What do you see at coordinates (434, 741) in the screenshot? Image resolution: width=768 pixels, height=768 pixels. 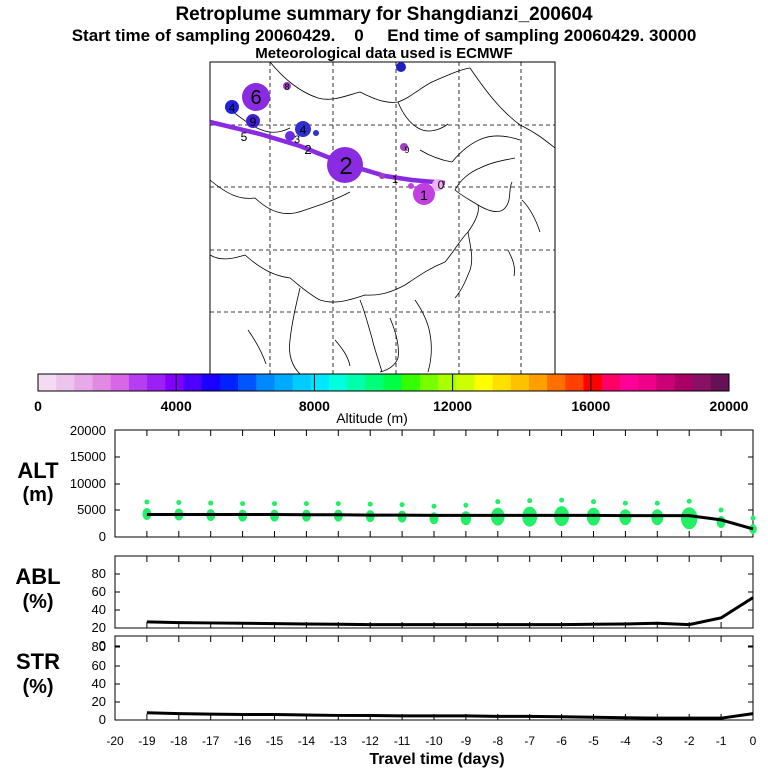 I see `x-tick-label: -10` at bounding box center [434, 741].